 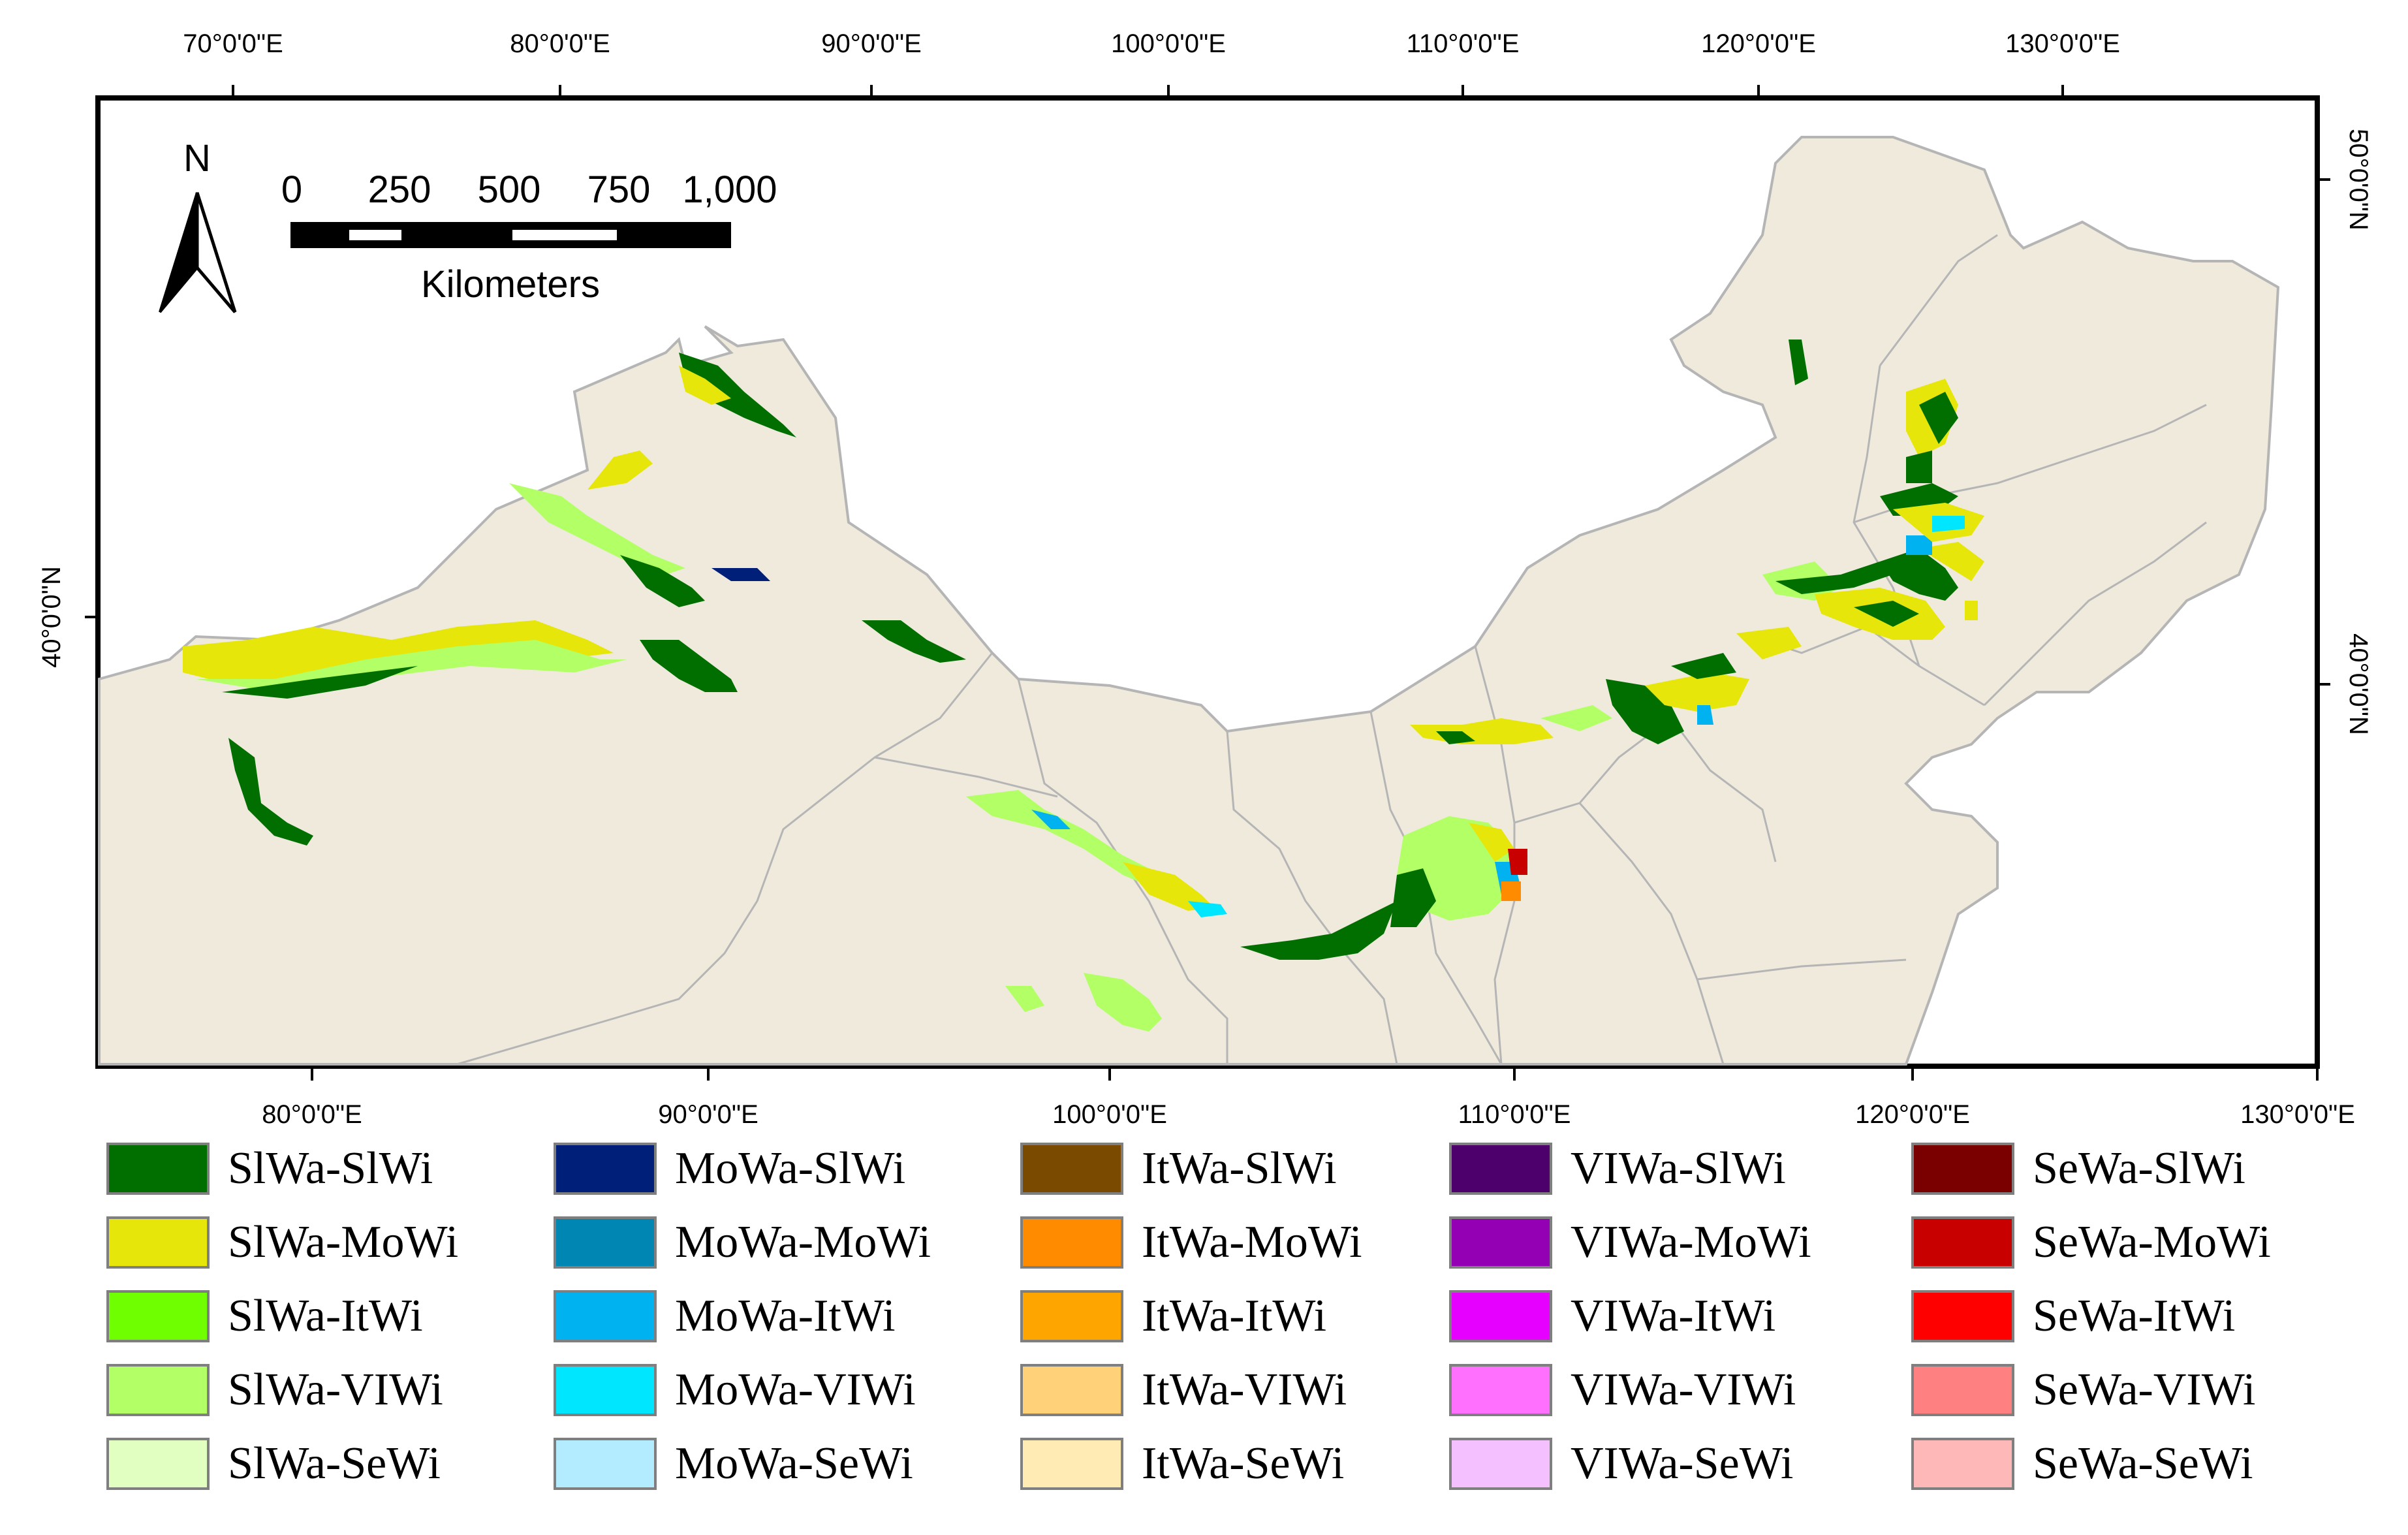 I want to click on legend-item-viwa-sewi: VIWa-SeWi, so click(x=1621, y=1464).